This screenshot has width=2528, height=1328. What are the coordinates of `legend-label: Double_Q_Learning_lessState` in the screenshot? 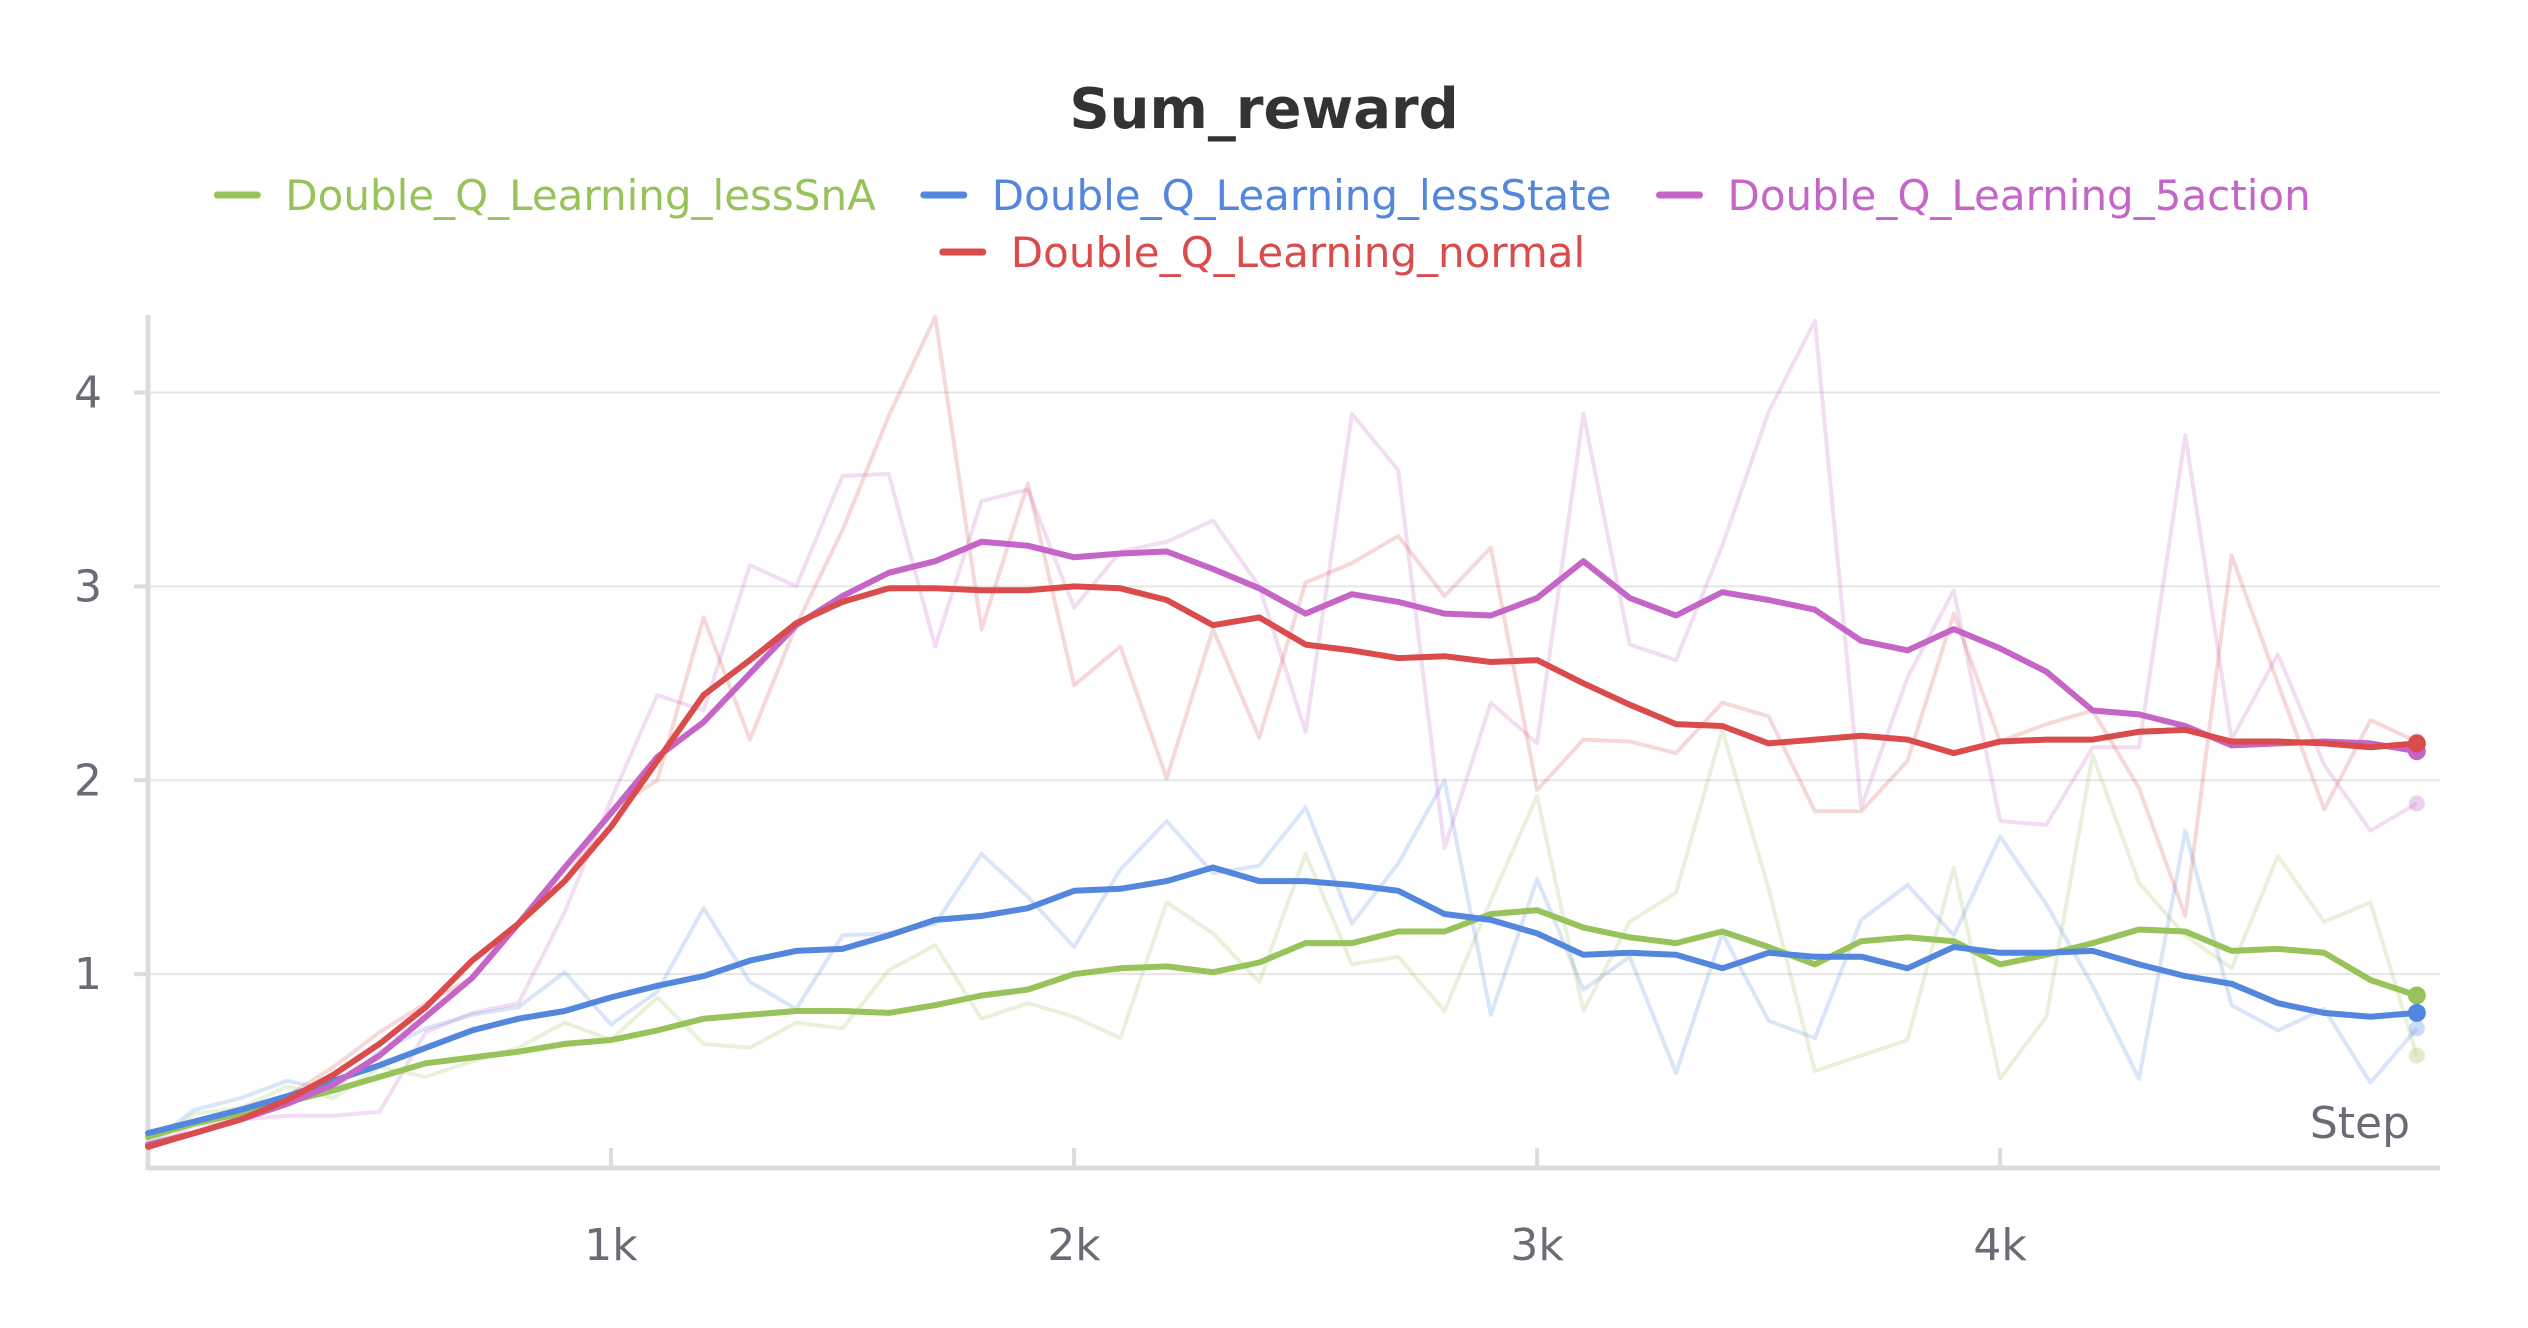 It's located at (1302, 195).